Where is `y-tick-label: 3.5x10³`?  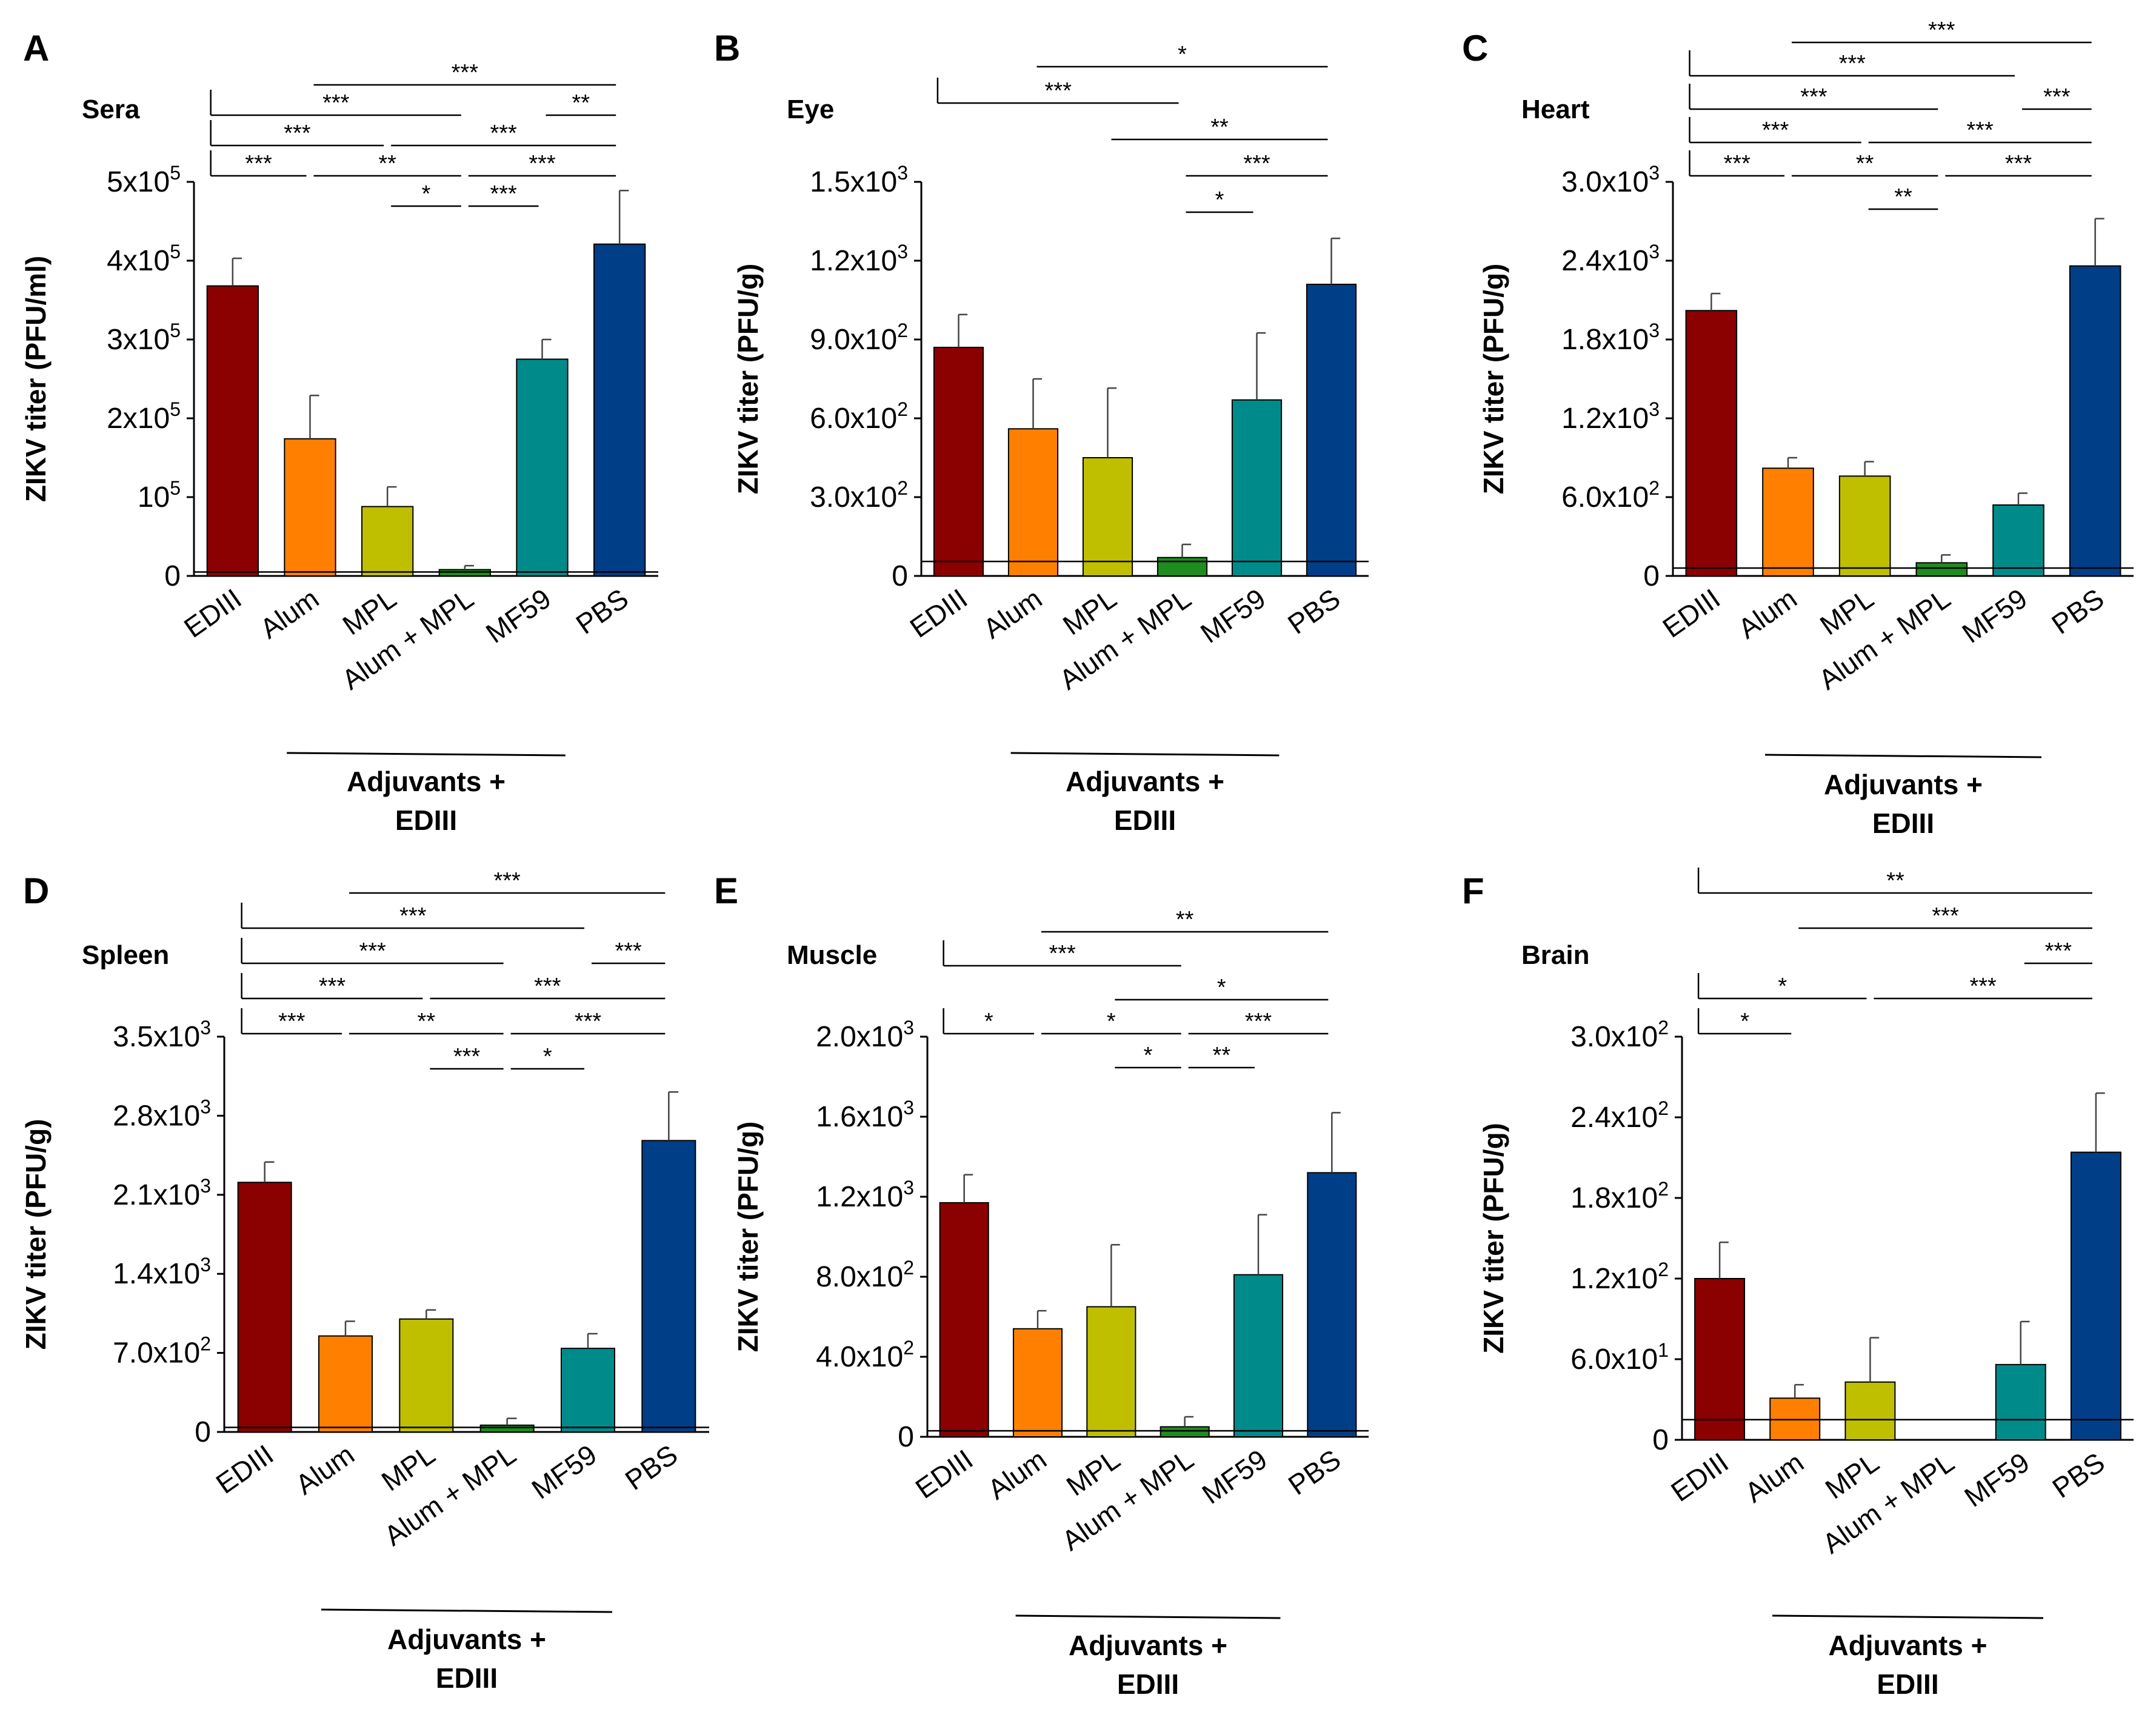 y-tick-label: 3.5x10³ is located at coordinates (162, 1035).